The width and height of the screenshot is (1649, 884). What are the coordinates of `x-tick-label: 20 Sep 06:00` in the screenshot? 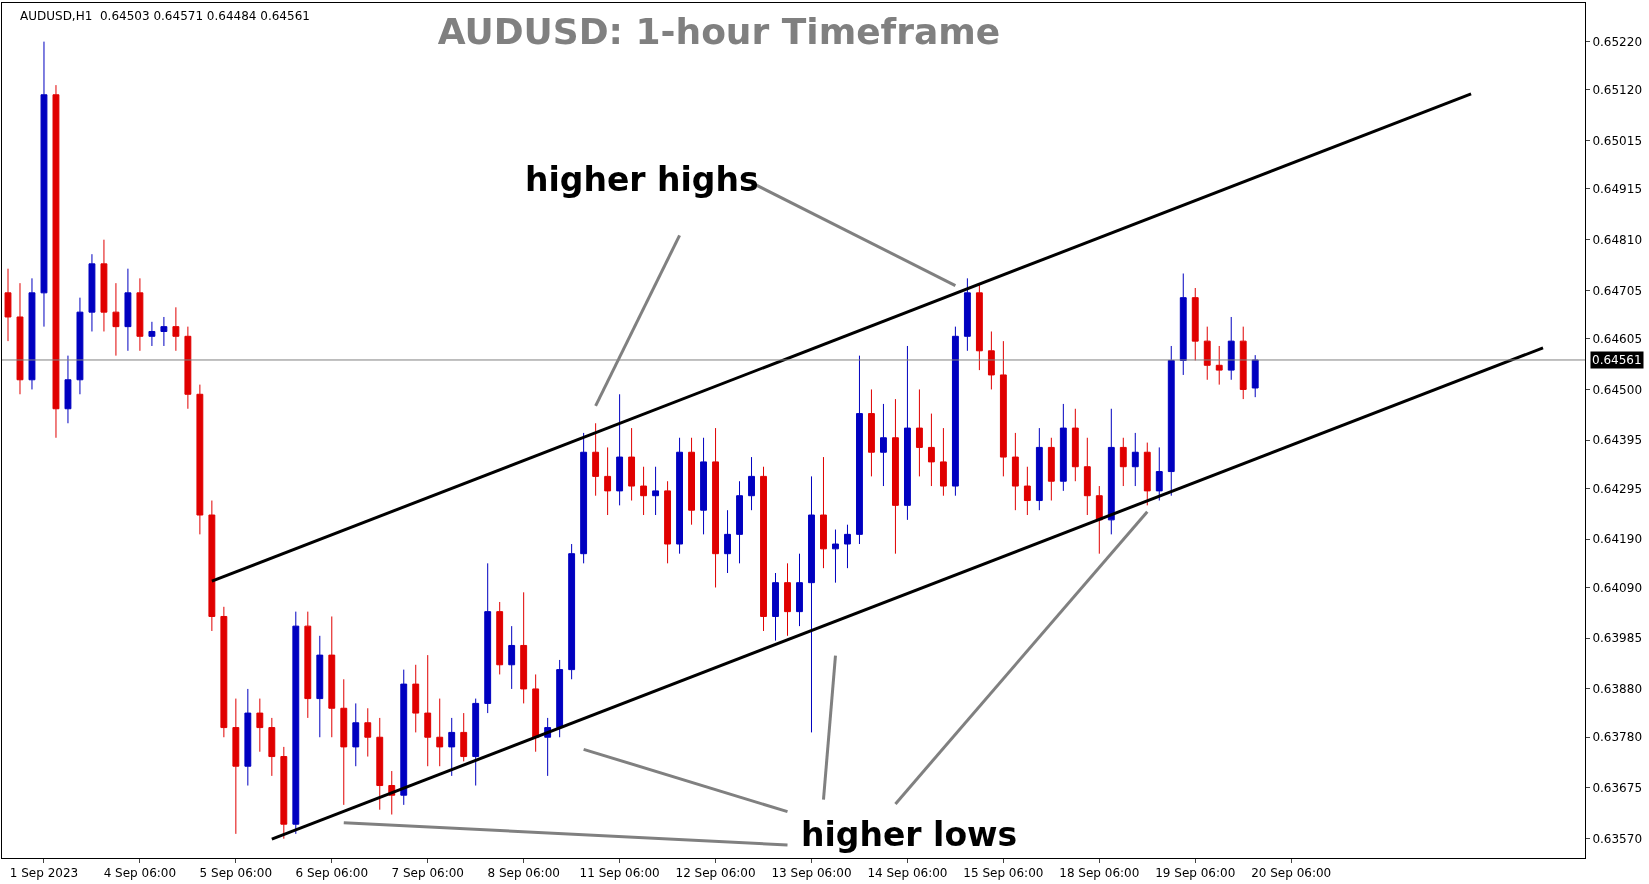 It's located at (1291, 873).